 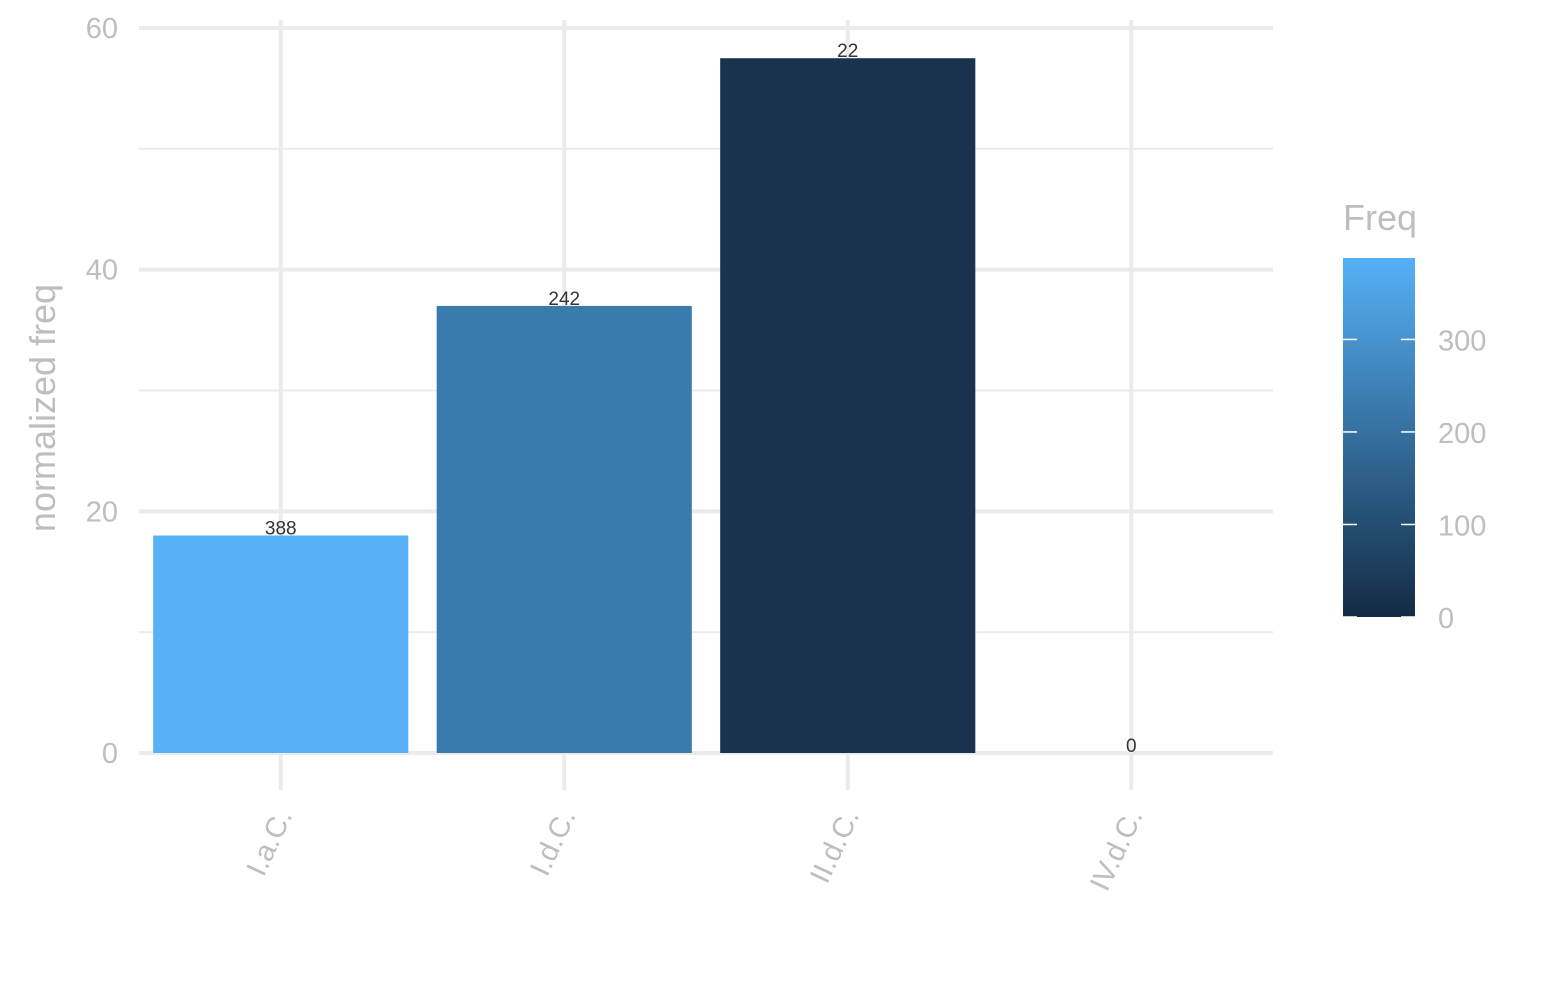 What do you see at coordinates (42, 408) in the screenshot?
I see `y-axis-title: normalized freq` at bounding box center [42, 408].